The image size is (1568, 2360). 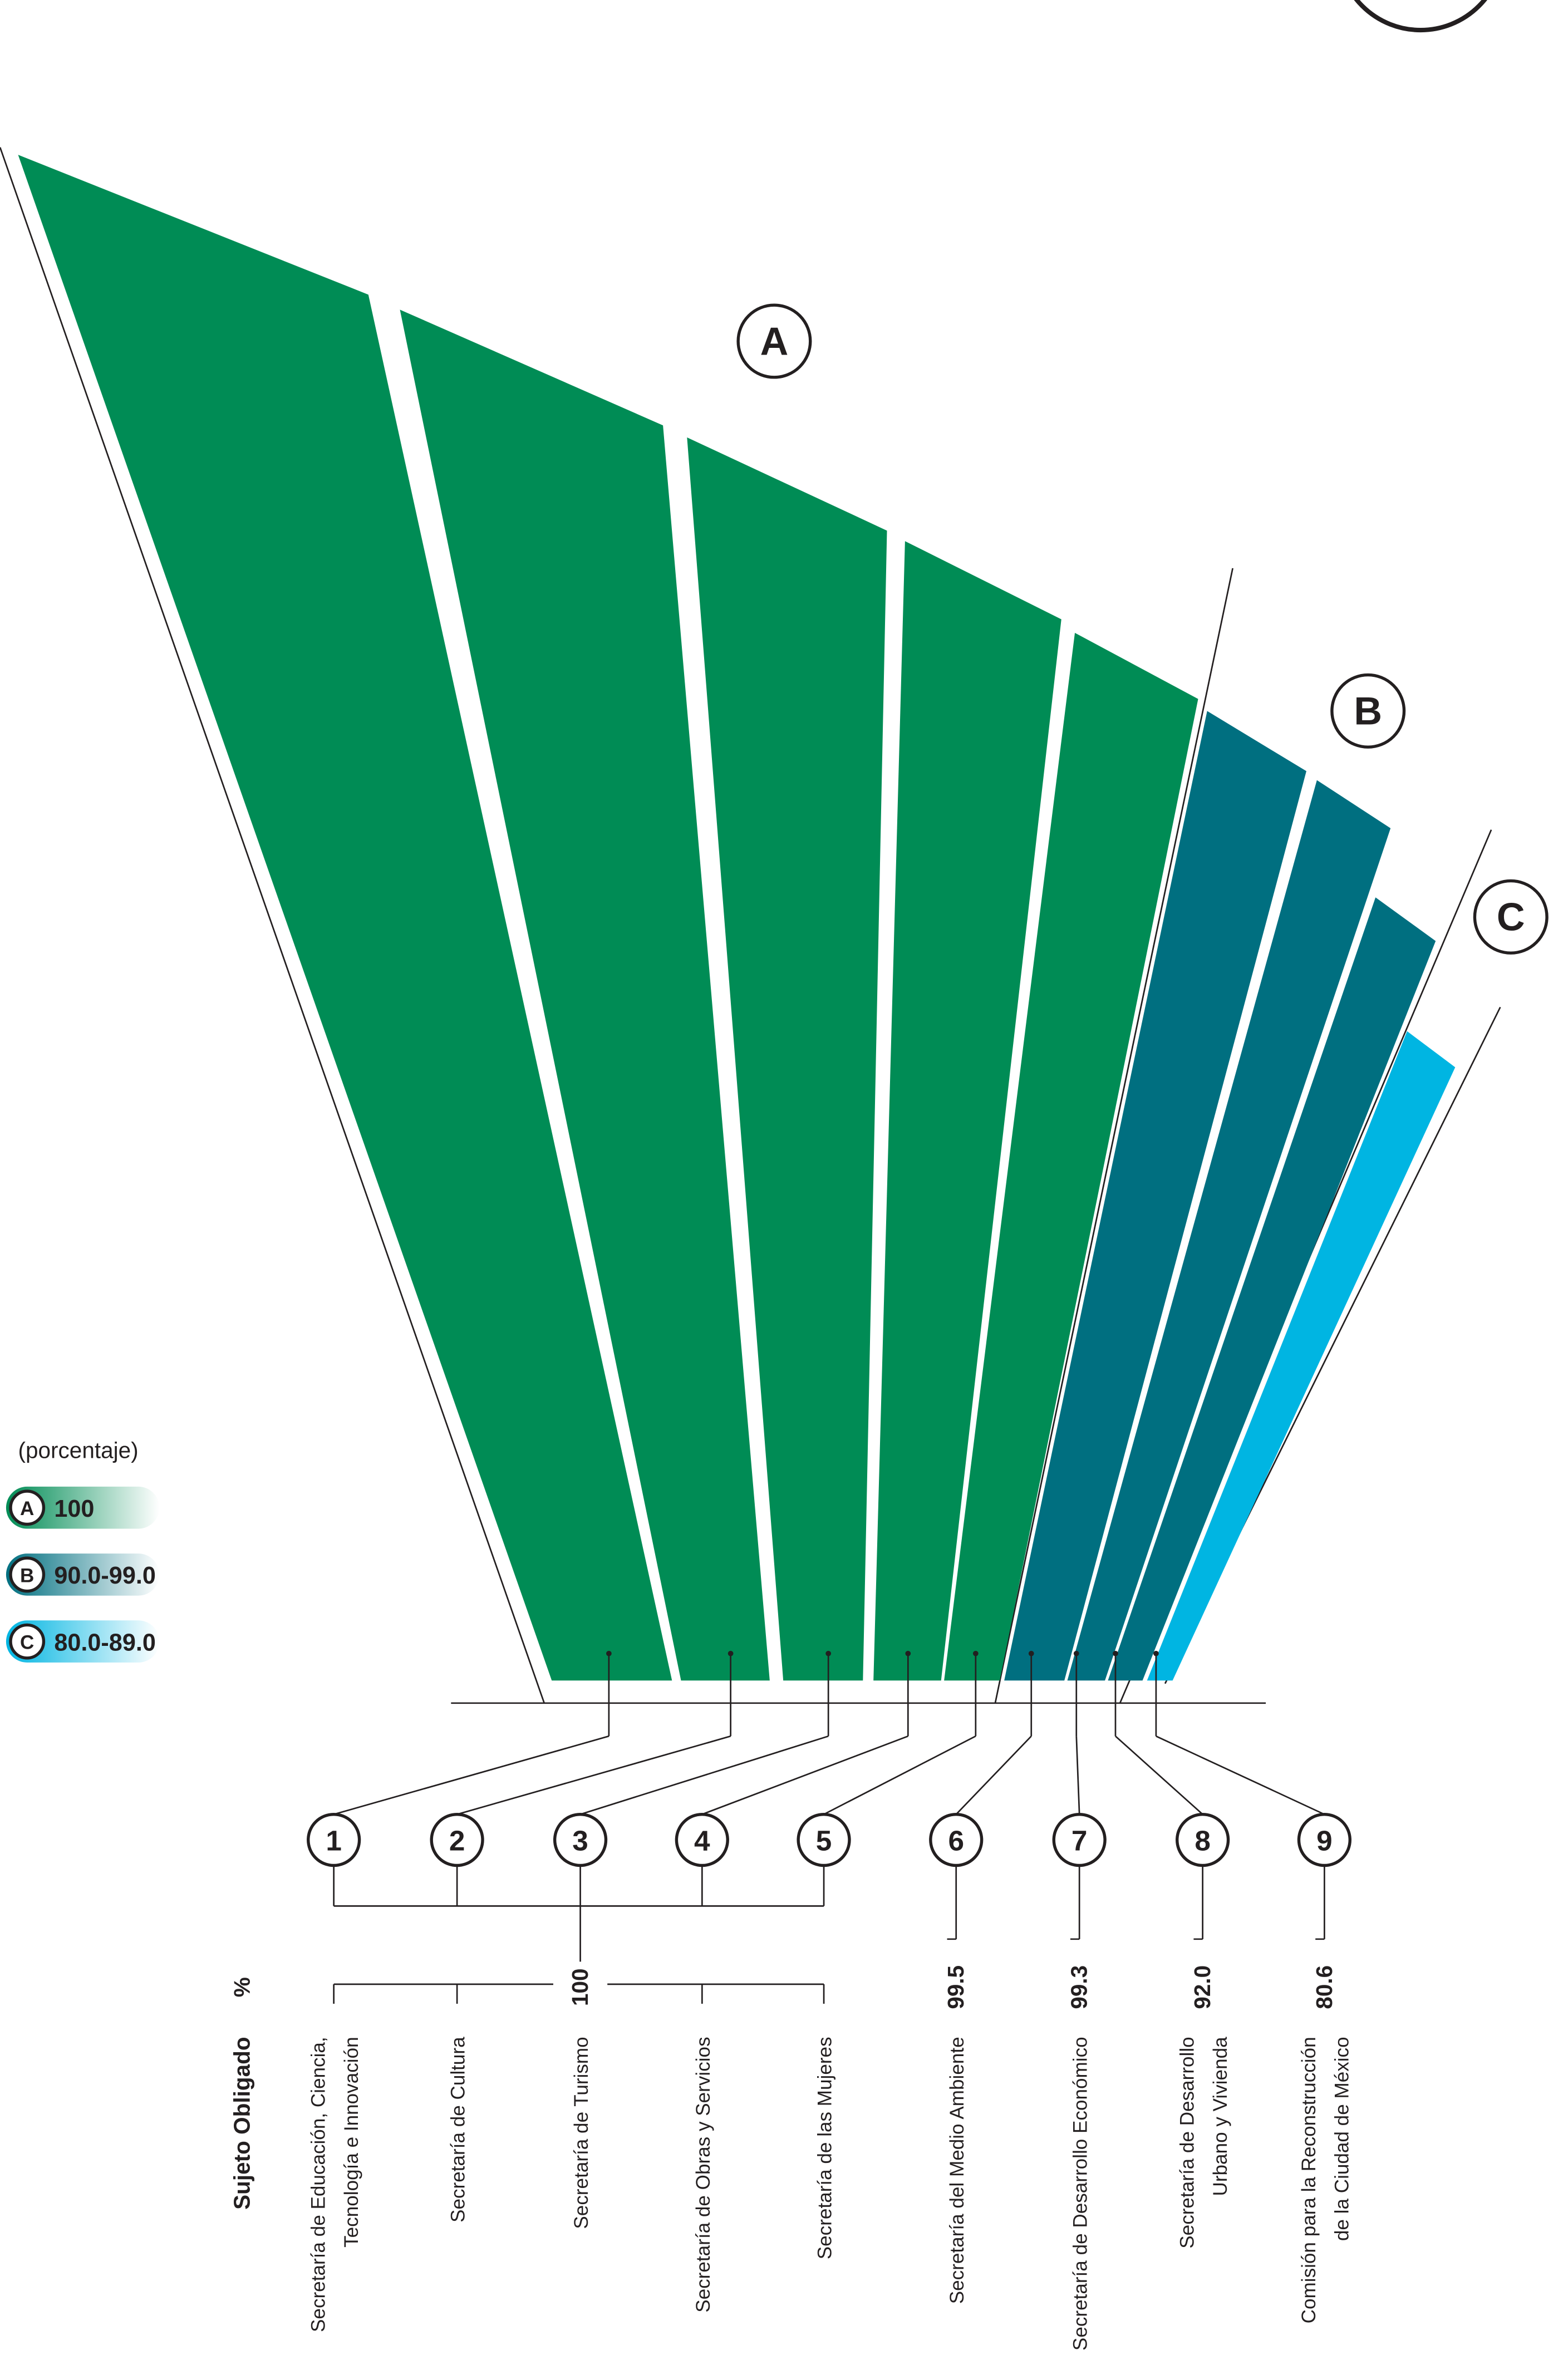 What do you see at coordinates (1420, 16) in the screenshot?
I see `decor-circle` at bounding box center [1420, 16].